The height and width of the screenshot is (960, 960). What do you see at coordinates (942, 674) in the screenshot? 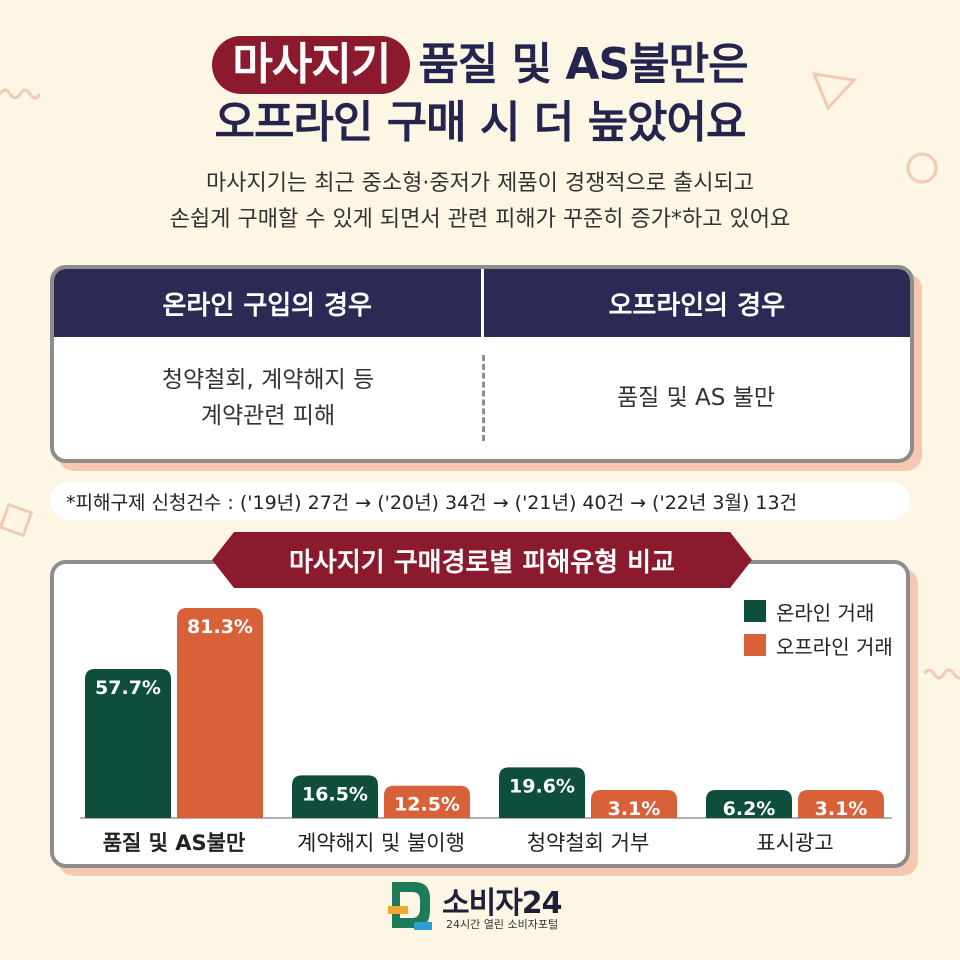
I see `decor-wave-right-icon` at bounding box center [942, 674].